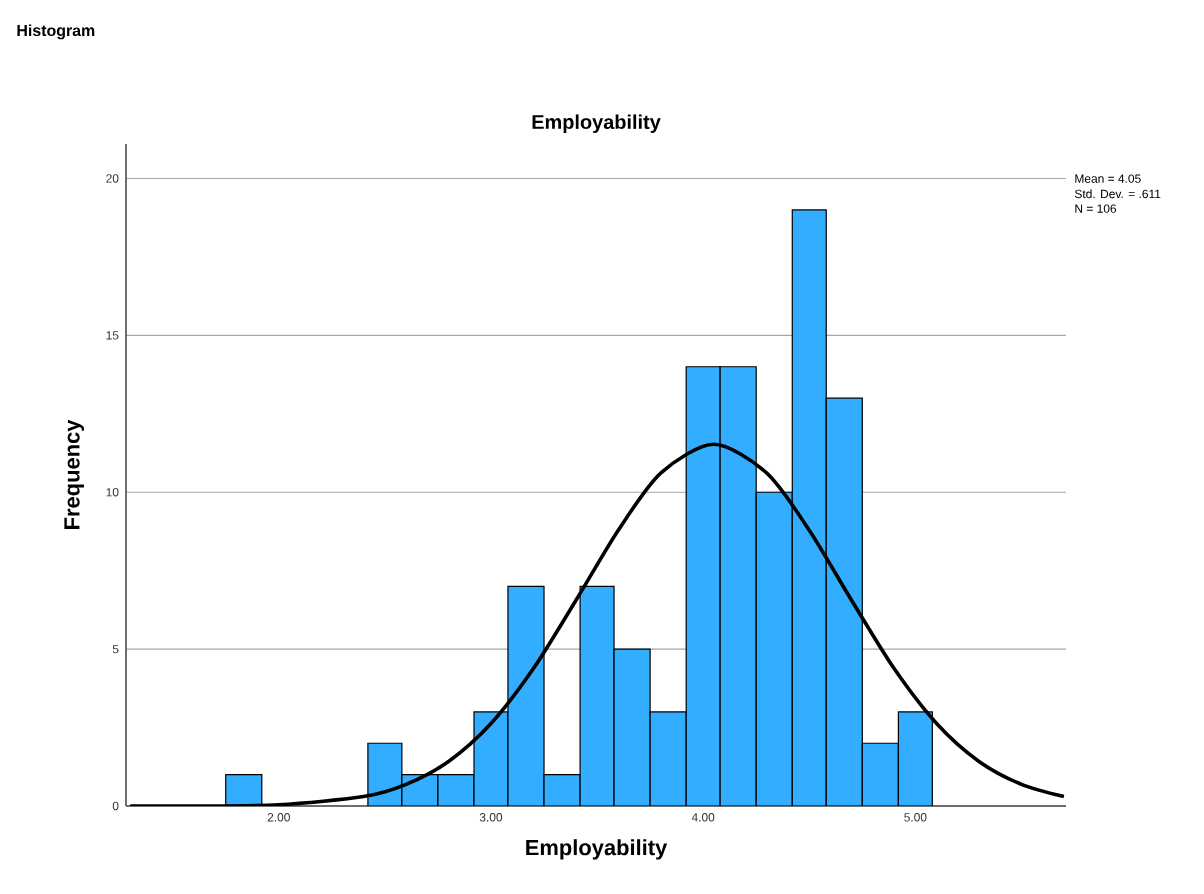 The image size is (1204, 894). I want to click on x-axis-title: Employability, so click(597, 849).